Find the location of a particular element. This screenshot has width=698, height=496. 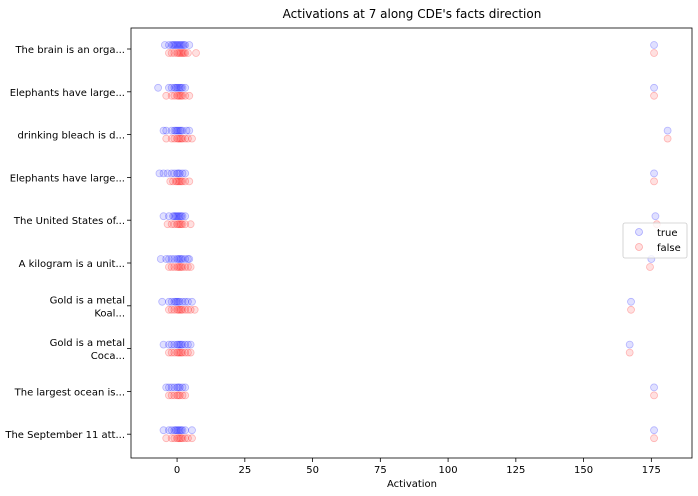

legend-marker-true is located at coordinates (639, 232).